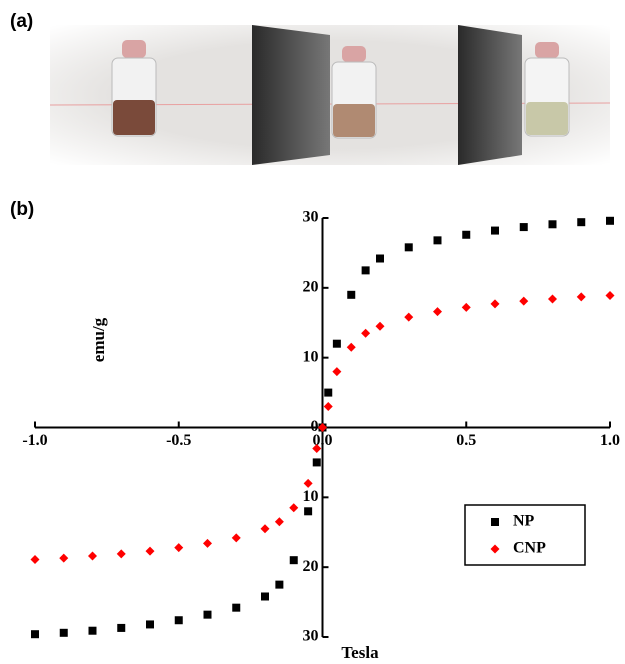 This screenshot has width=625, height=664. I want to click on legend: NP CNP, so click(525, 535).